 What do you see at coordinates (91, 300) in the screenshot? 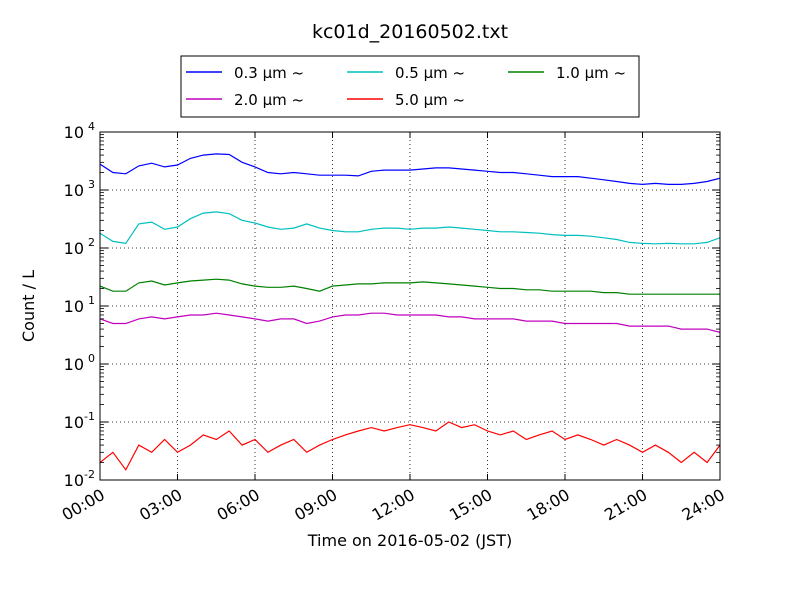
I see `y-tick-exponent: 1` at bounding box center [91, 300].